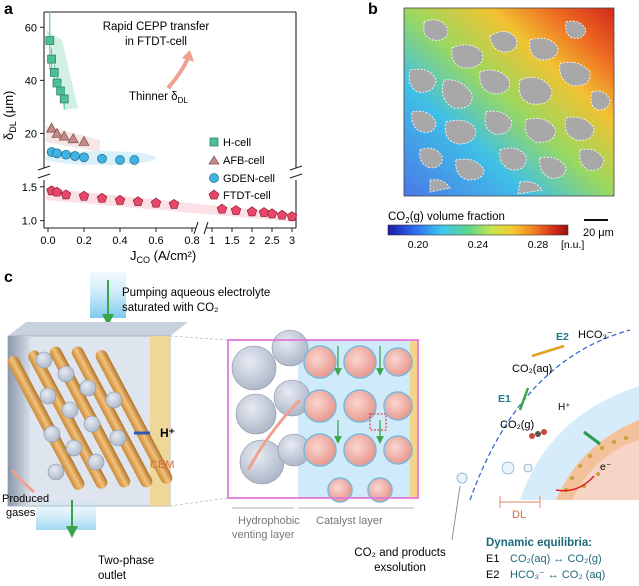  I want to click on bubbles, so click(494, 472).